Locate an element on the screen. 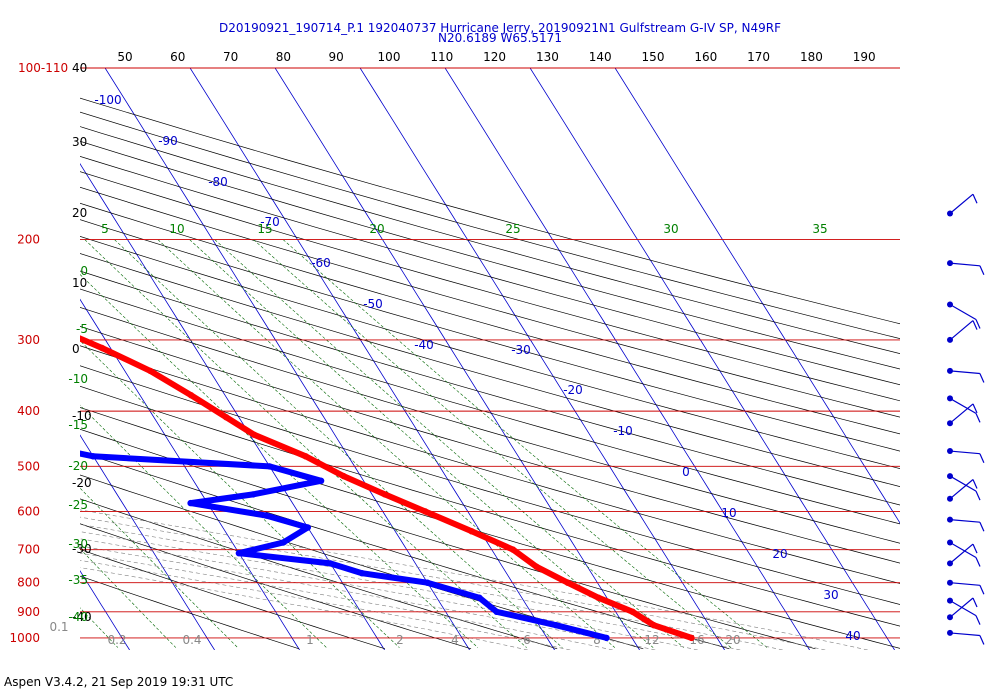 The height and width of the screenshot is (700, 1000). isotherm-label: 30 is located at coordinates (830, 595).